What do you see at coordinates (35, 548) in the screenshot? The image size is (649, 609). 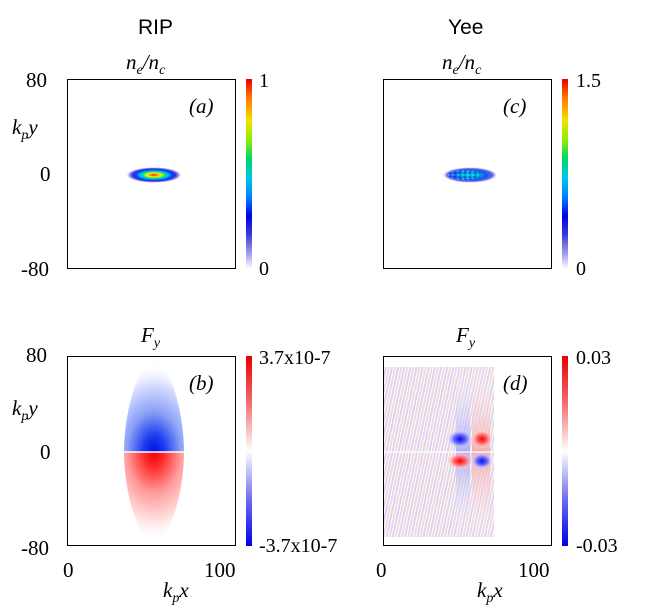 I see `y-tick-bottom-lower: -80` at bounding box center [35, 548].